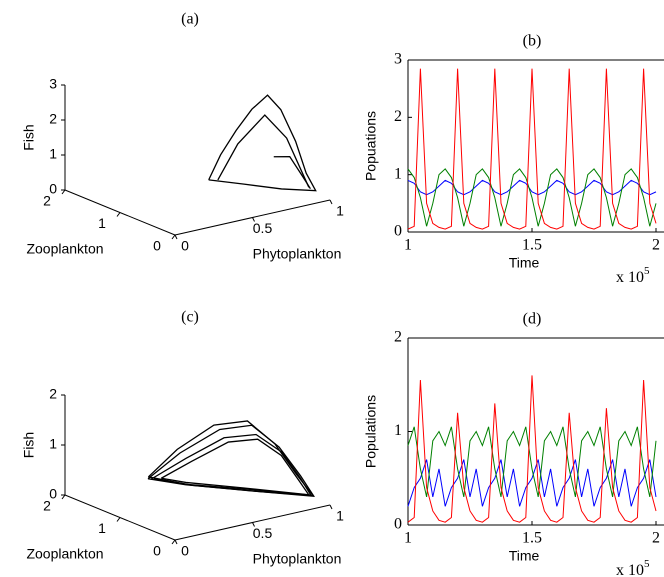  Describe the element at coordinates (53, 84) in the screenshot. I see `z-tick-label: 3` at that location.